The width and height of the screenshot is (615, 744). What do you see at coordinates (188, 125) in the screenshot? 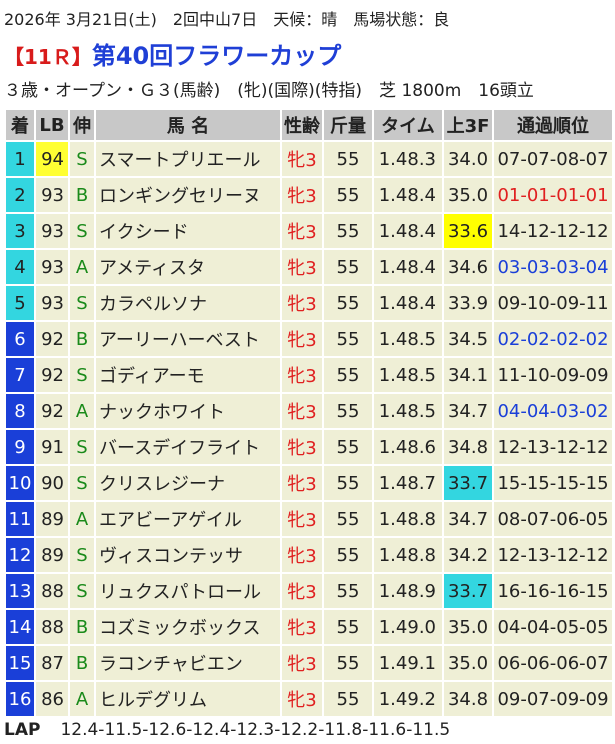
I see `column-header: 馬 名` at bounding box center [188, 125].